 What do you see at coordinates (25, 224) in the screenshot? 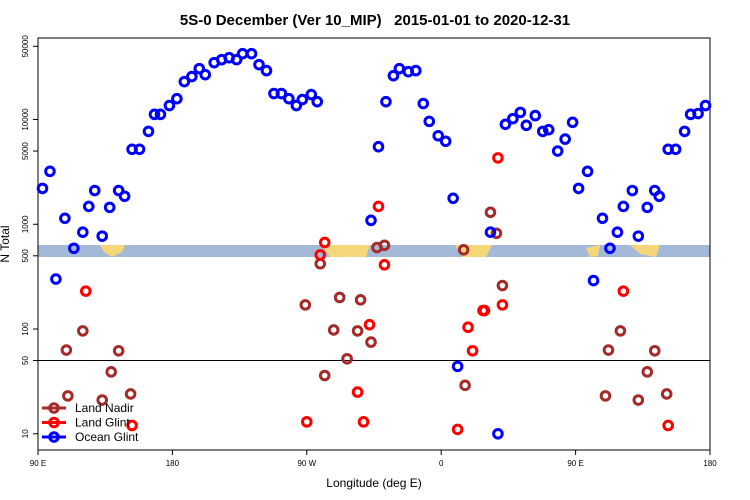
I see `y-tick-label: 1000` at bounding box center [25, 224].